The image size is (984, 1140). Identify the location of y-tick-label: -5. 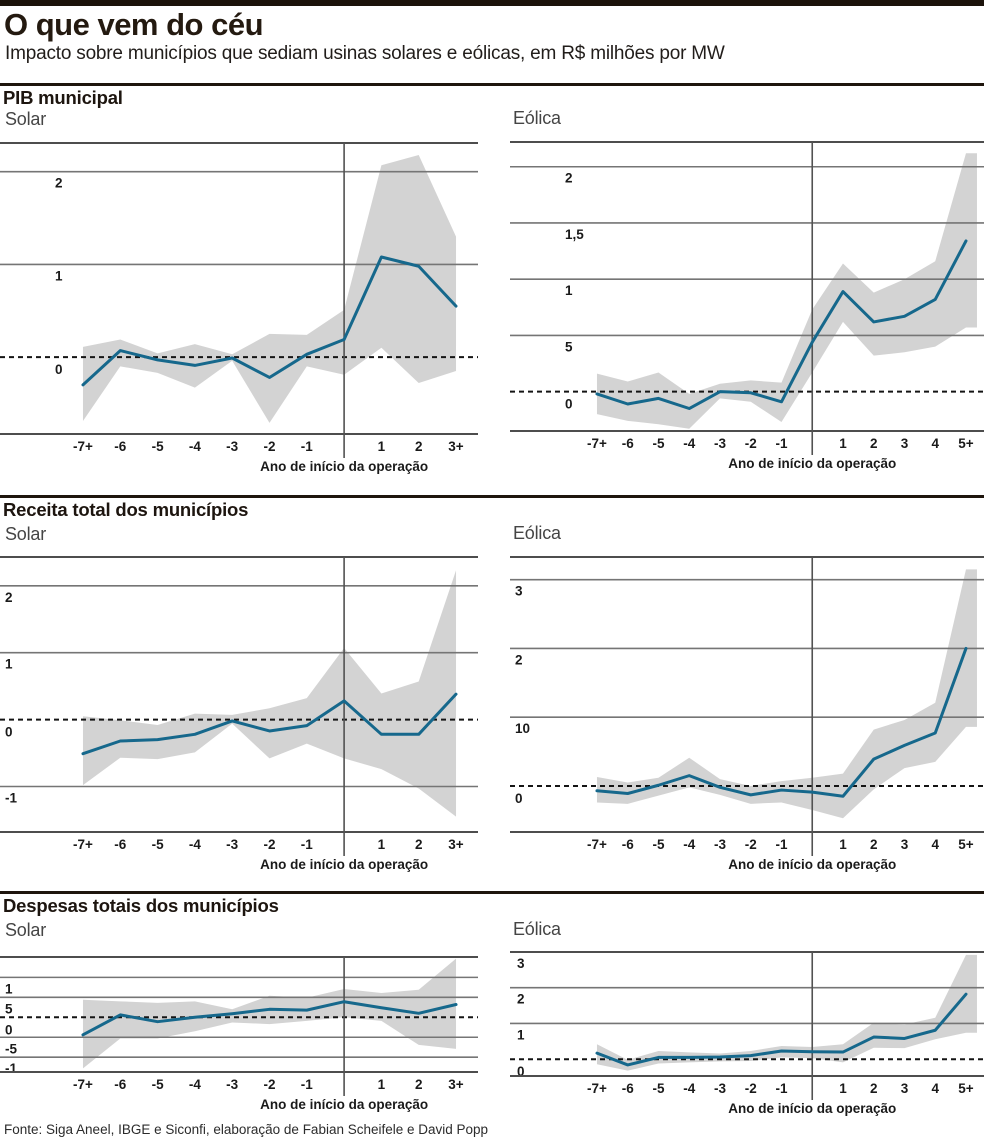
(11, 1048).